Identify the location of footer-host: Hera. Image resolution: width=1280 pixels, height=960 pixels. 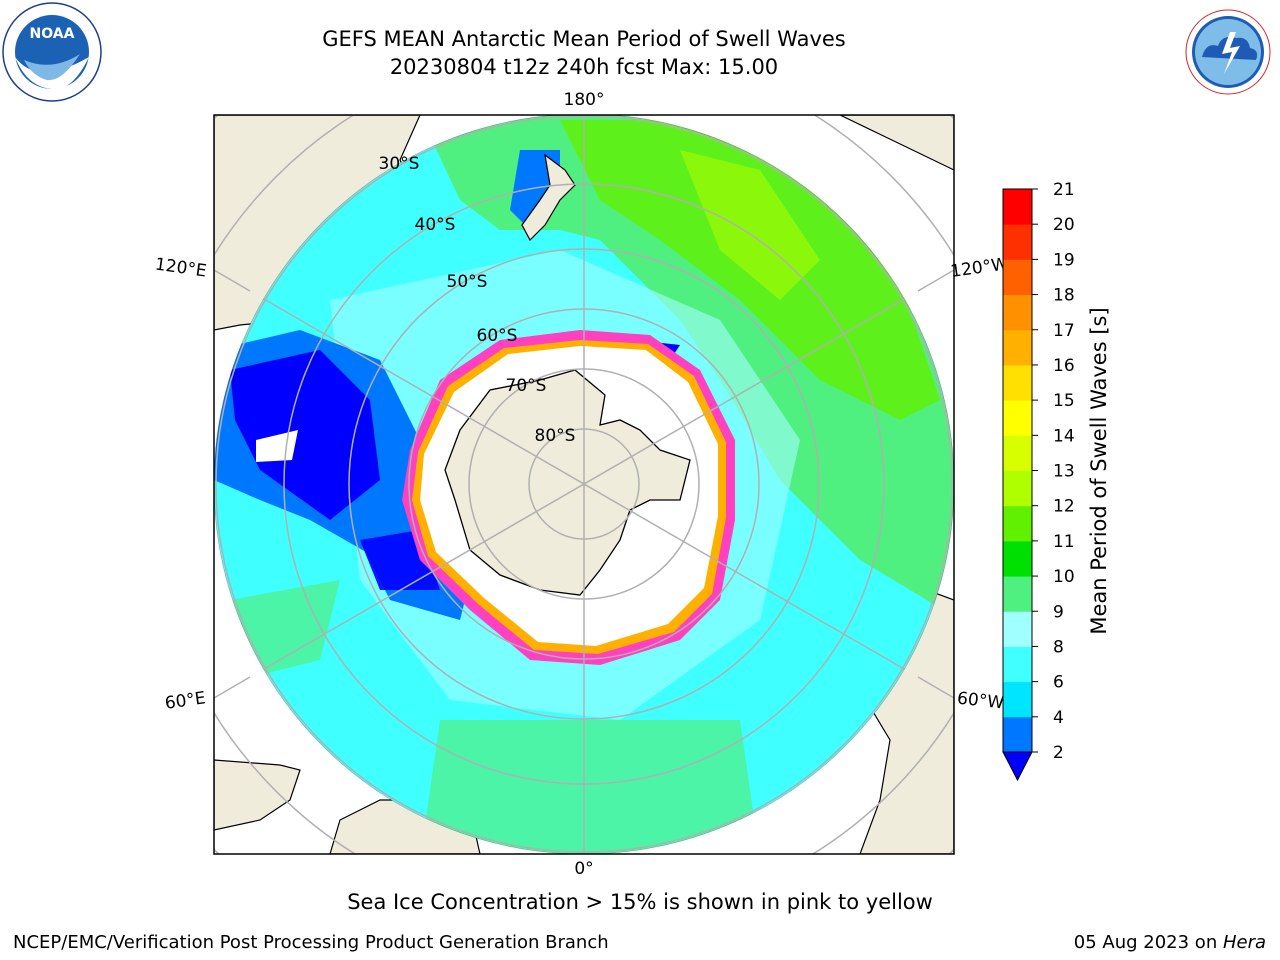
(1244, 942).